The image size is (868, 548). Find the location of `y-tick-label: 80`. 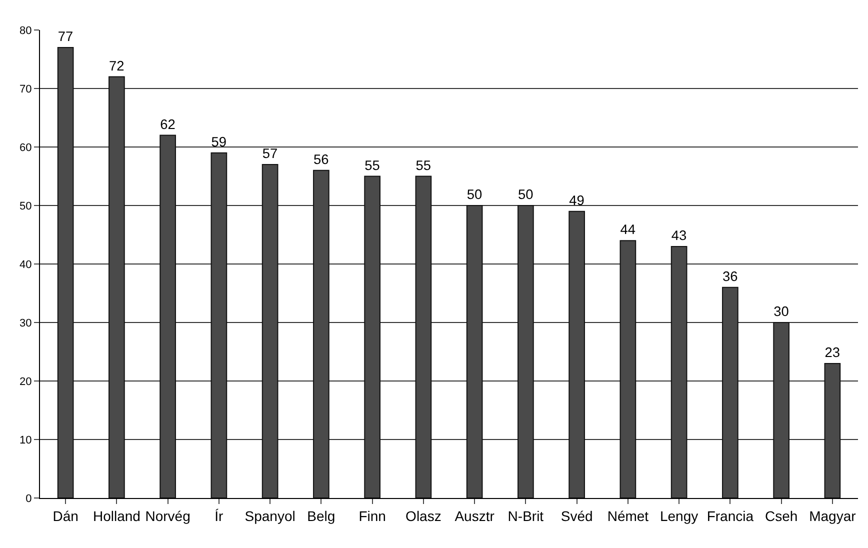

y-tick-label: 80 is located at coordinates (26, 30).